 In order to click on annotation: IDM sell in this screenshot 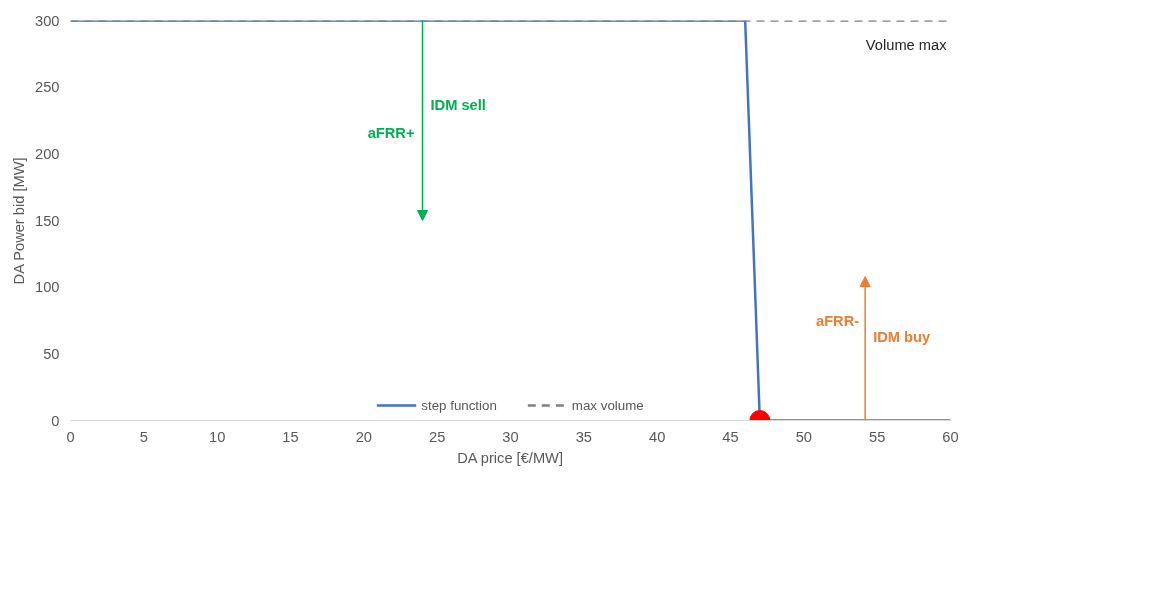, I will do `click(458, 104)`.